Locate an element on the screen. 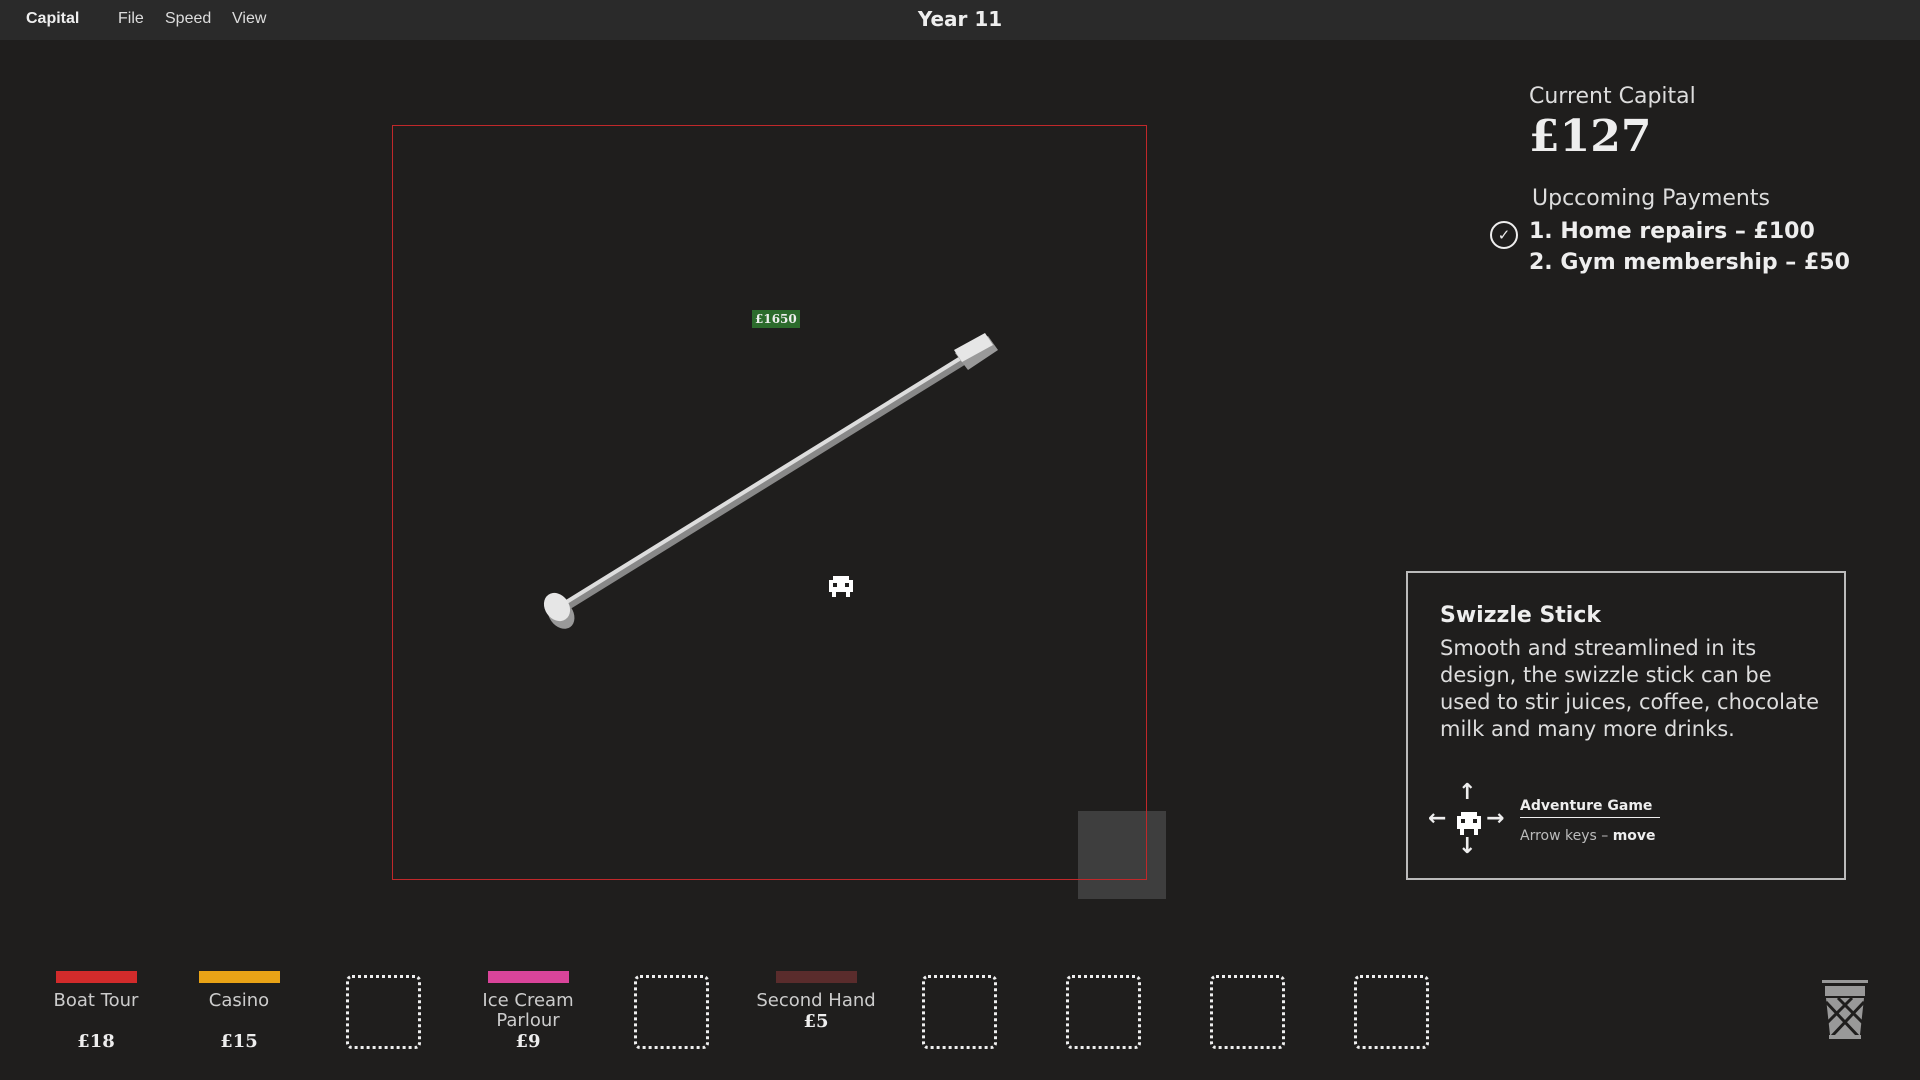 Image resolution: width=1920 pixels, height=1080 pixels. check-circle-icon: ✓ is located at coordinates (1504, 235).